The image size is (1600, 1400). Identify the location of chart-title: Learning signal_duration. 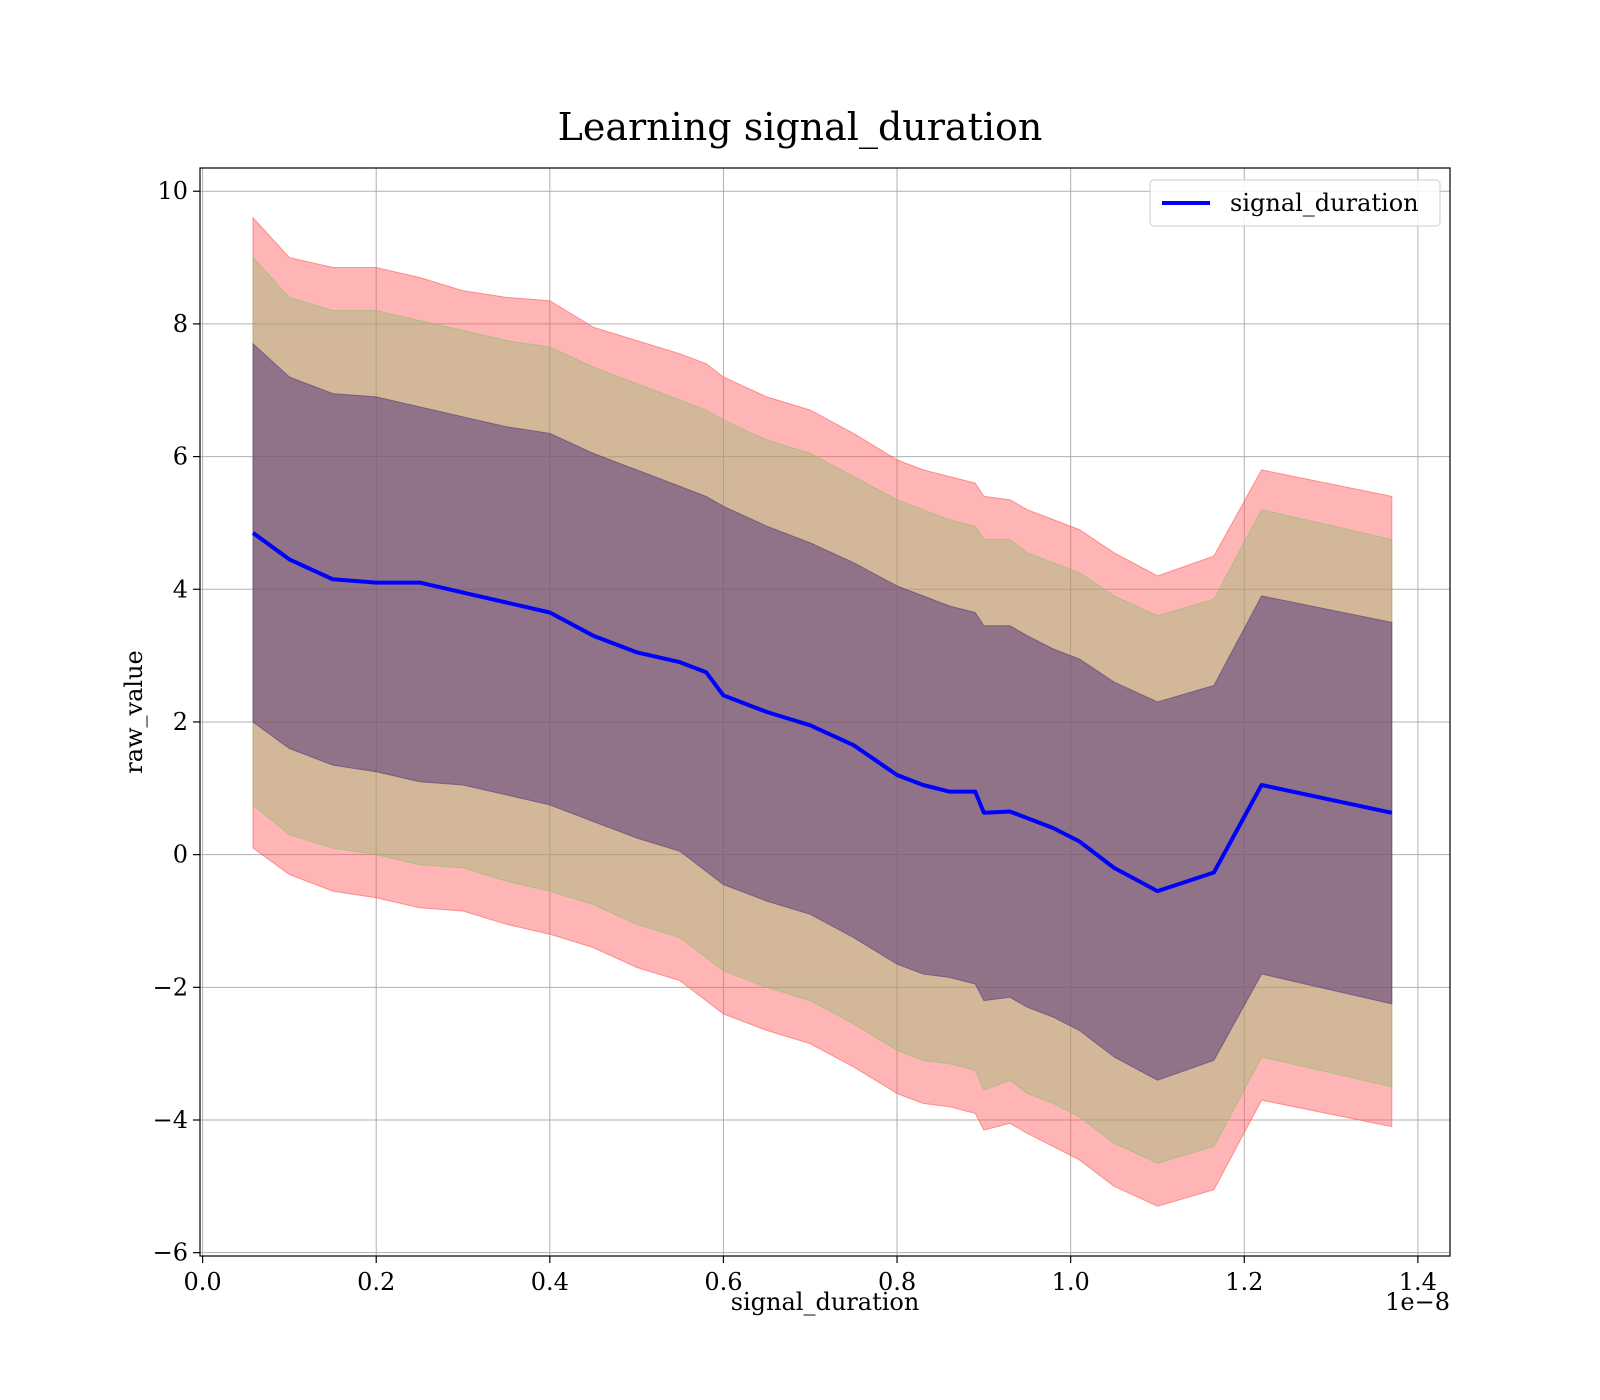
(800, 127).